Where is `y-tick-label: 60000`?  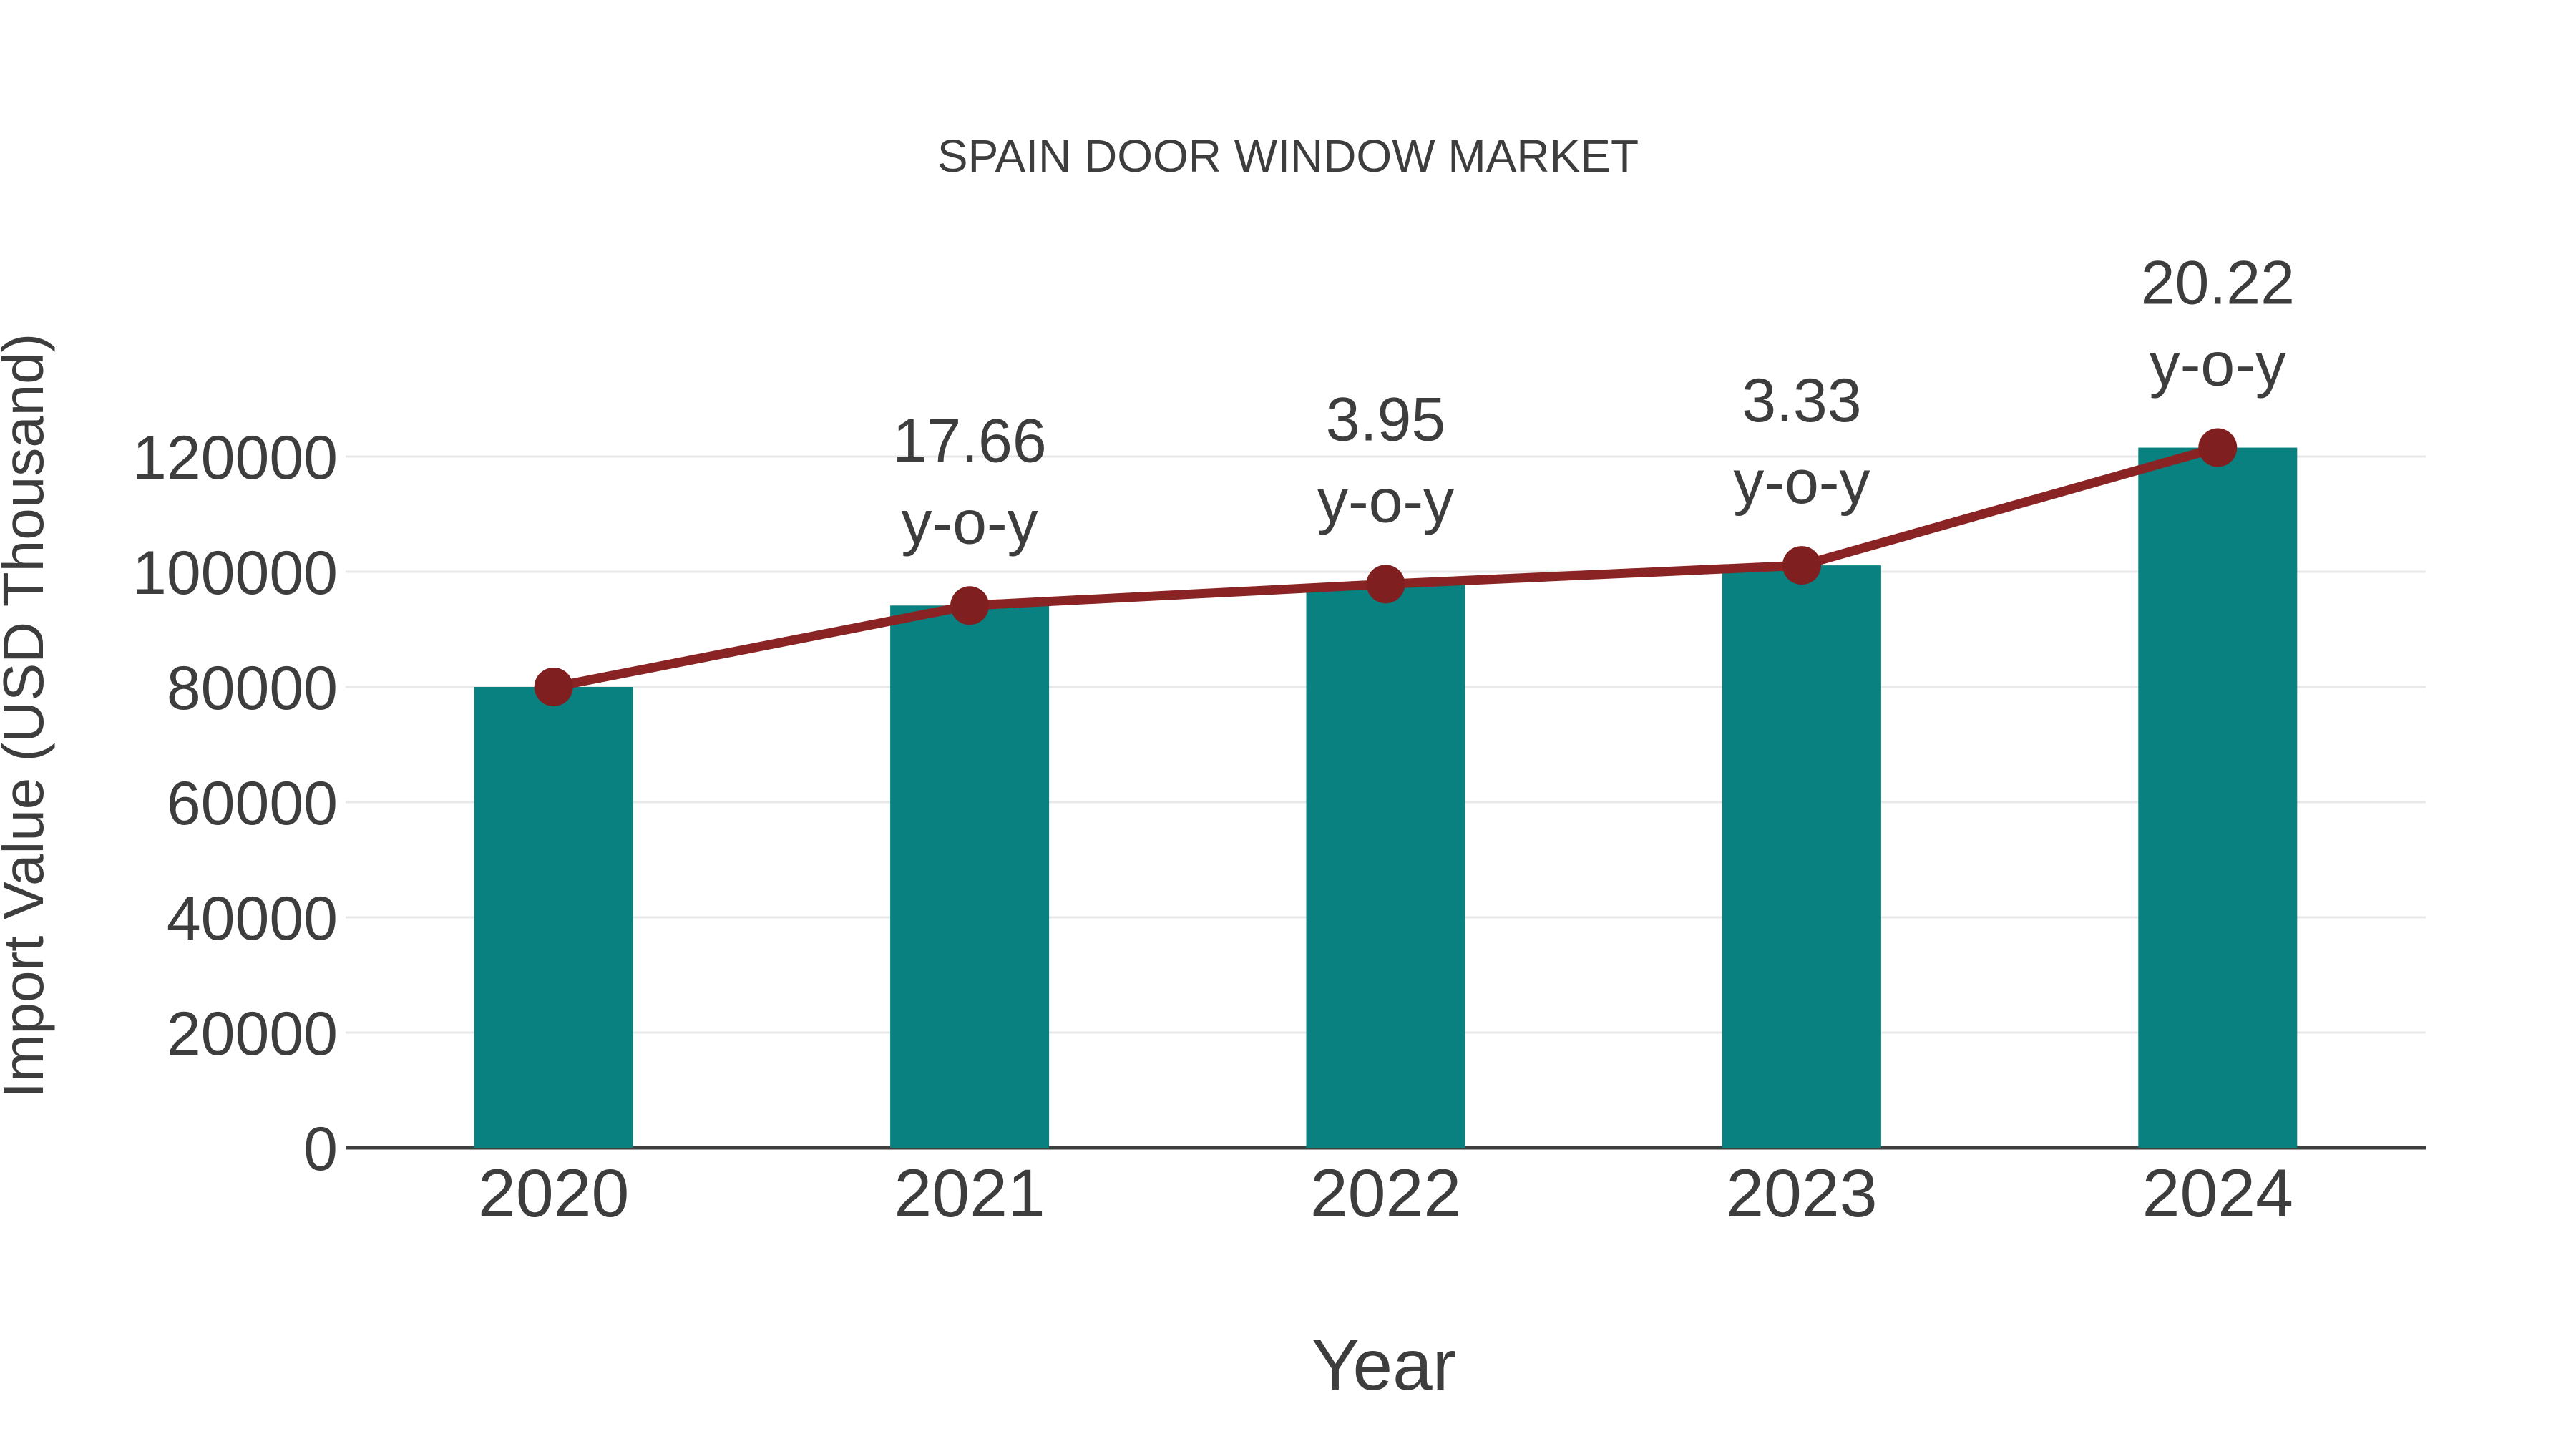 y-tick-label: 60000 is located at coordinates (252, 803).